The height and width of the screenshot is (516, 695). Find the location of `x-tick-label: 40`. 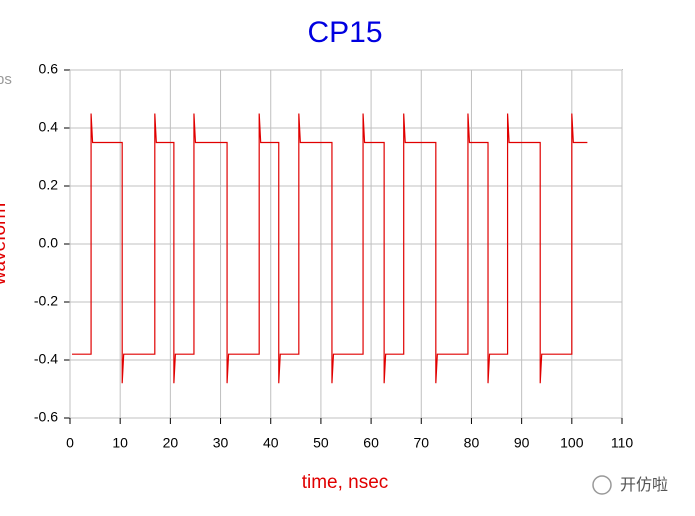

x-tick-label: 40 is located at coordinates (271, 443).